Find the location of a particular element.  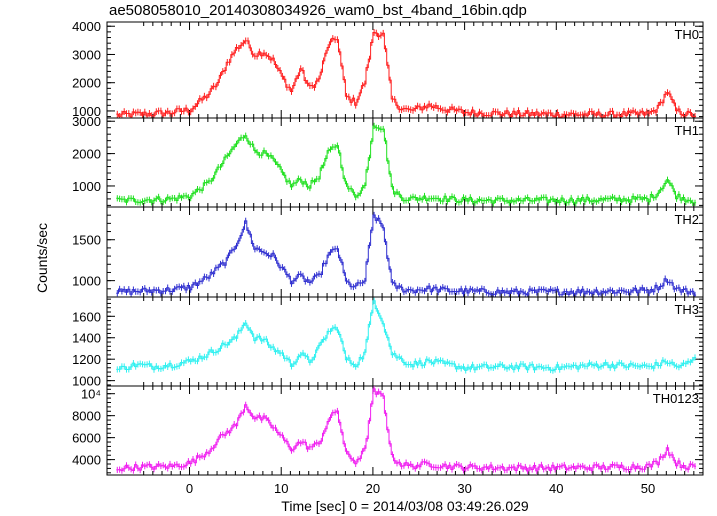

panel-label: TH1 is located at coordinates (686, 130).